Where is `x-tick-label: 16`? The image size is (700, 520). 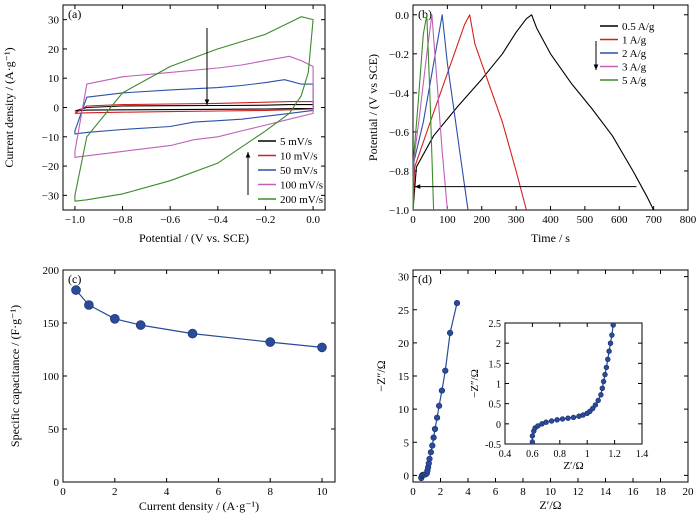 x-tick-label: 16 is located at coordinates (634, 492).